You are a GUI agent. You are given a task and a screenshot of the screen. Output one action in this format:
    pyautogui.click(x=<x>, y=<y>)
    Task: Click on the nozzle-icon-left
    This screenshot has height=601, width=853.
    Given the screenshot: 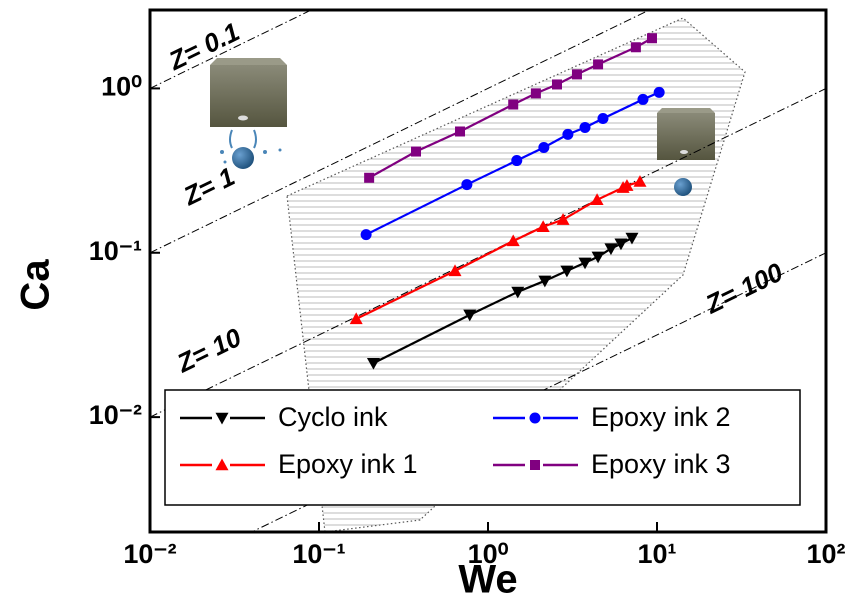 What is the action you would take?
    pyautogui.click(x=248, y=113)
    